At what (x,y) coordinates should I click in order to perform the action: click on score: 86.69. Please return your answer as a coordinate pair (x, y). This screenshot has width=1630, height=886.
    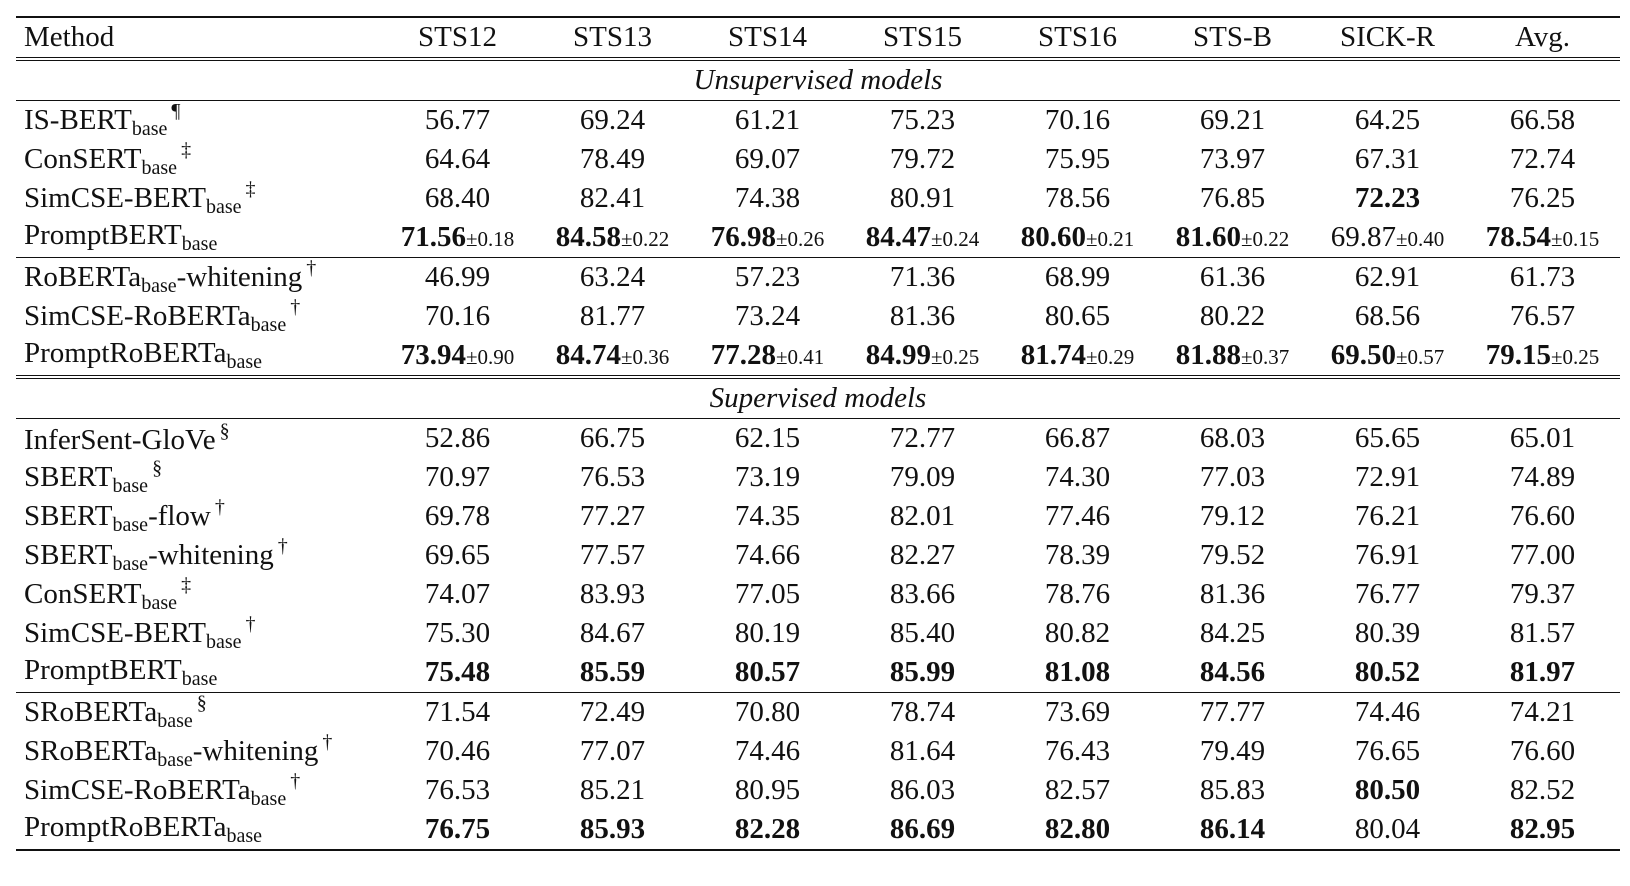
    Looking at the image, I should click on (922, 829).